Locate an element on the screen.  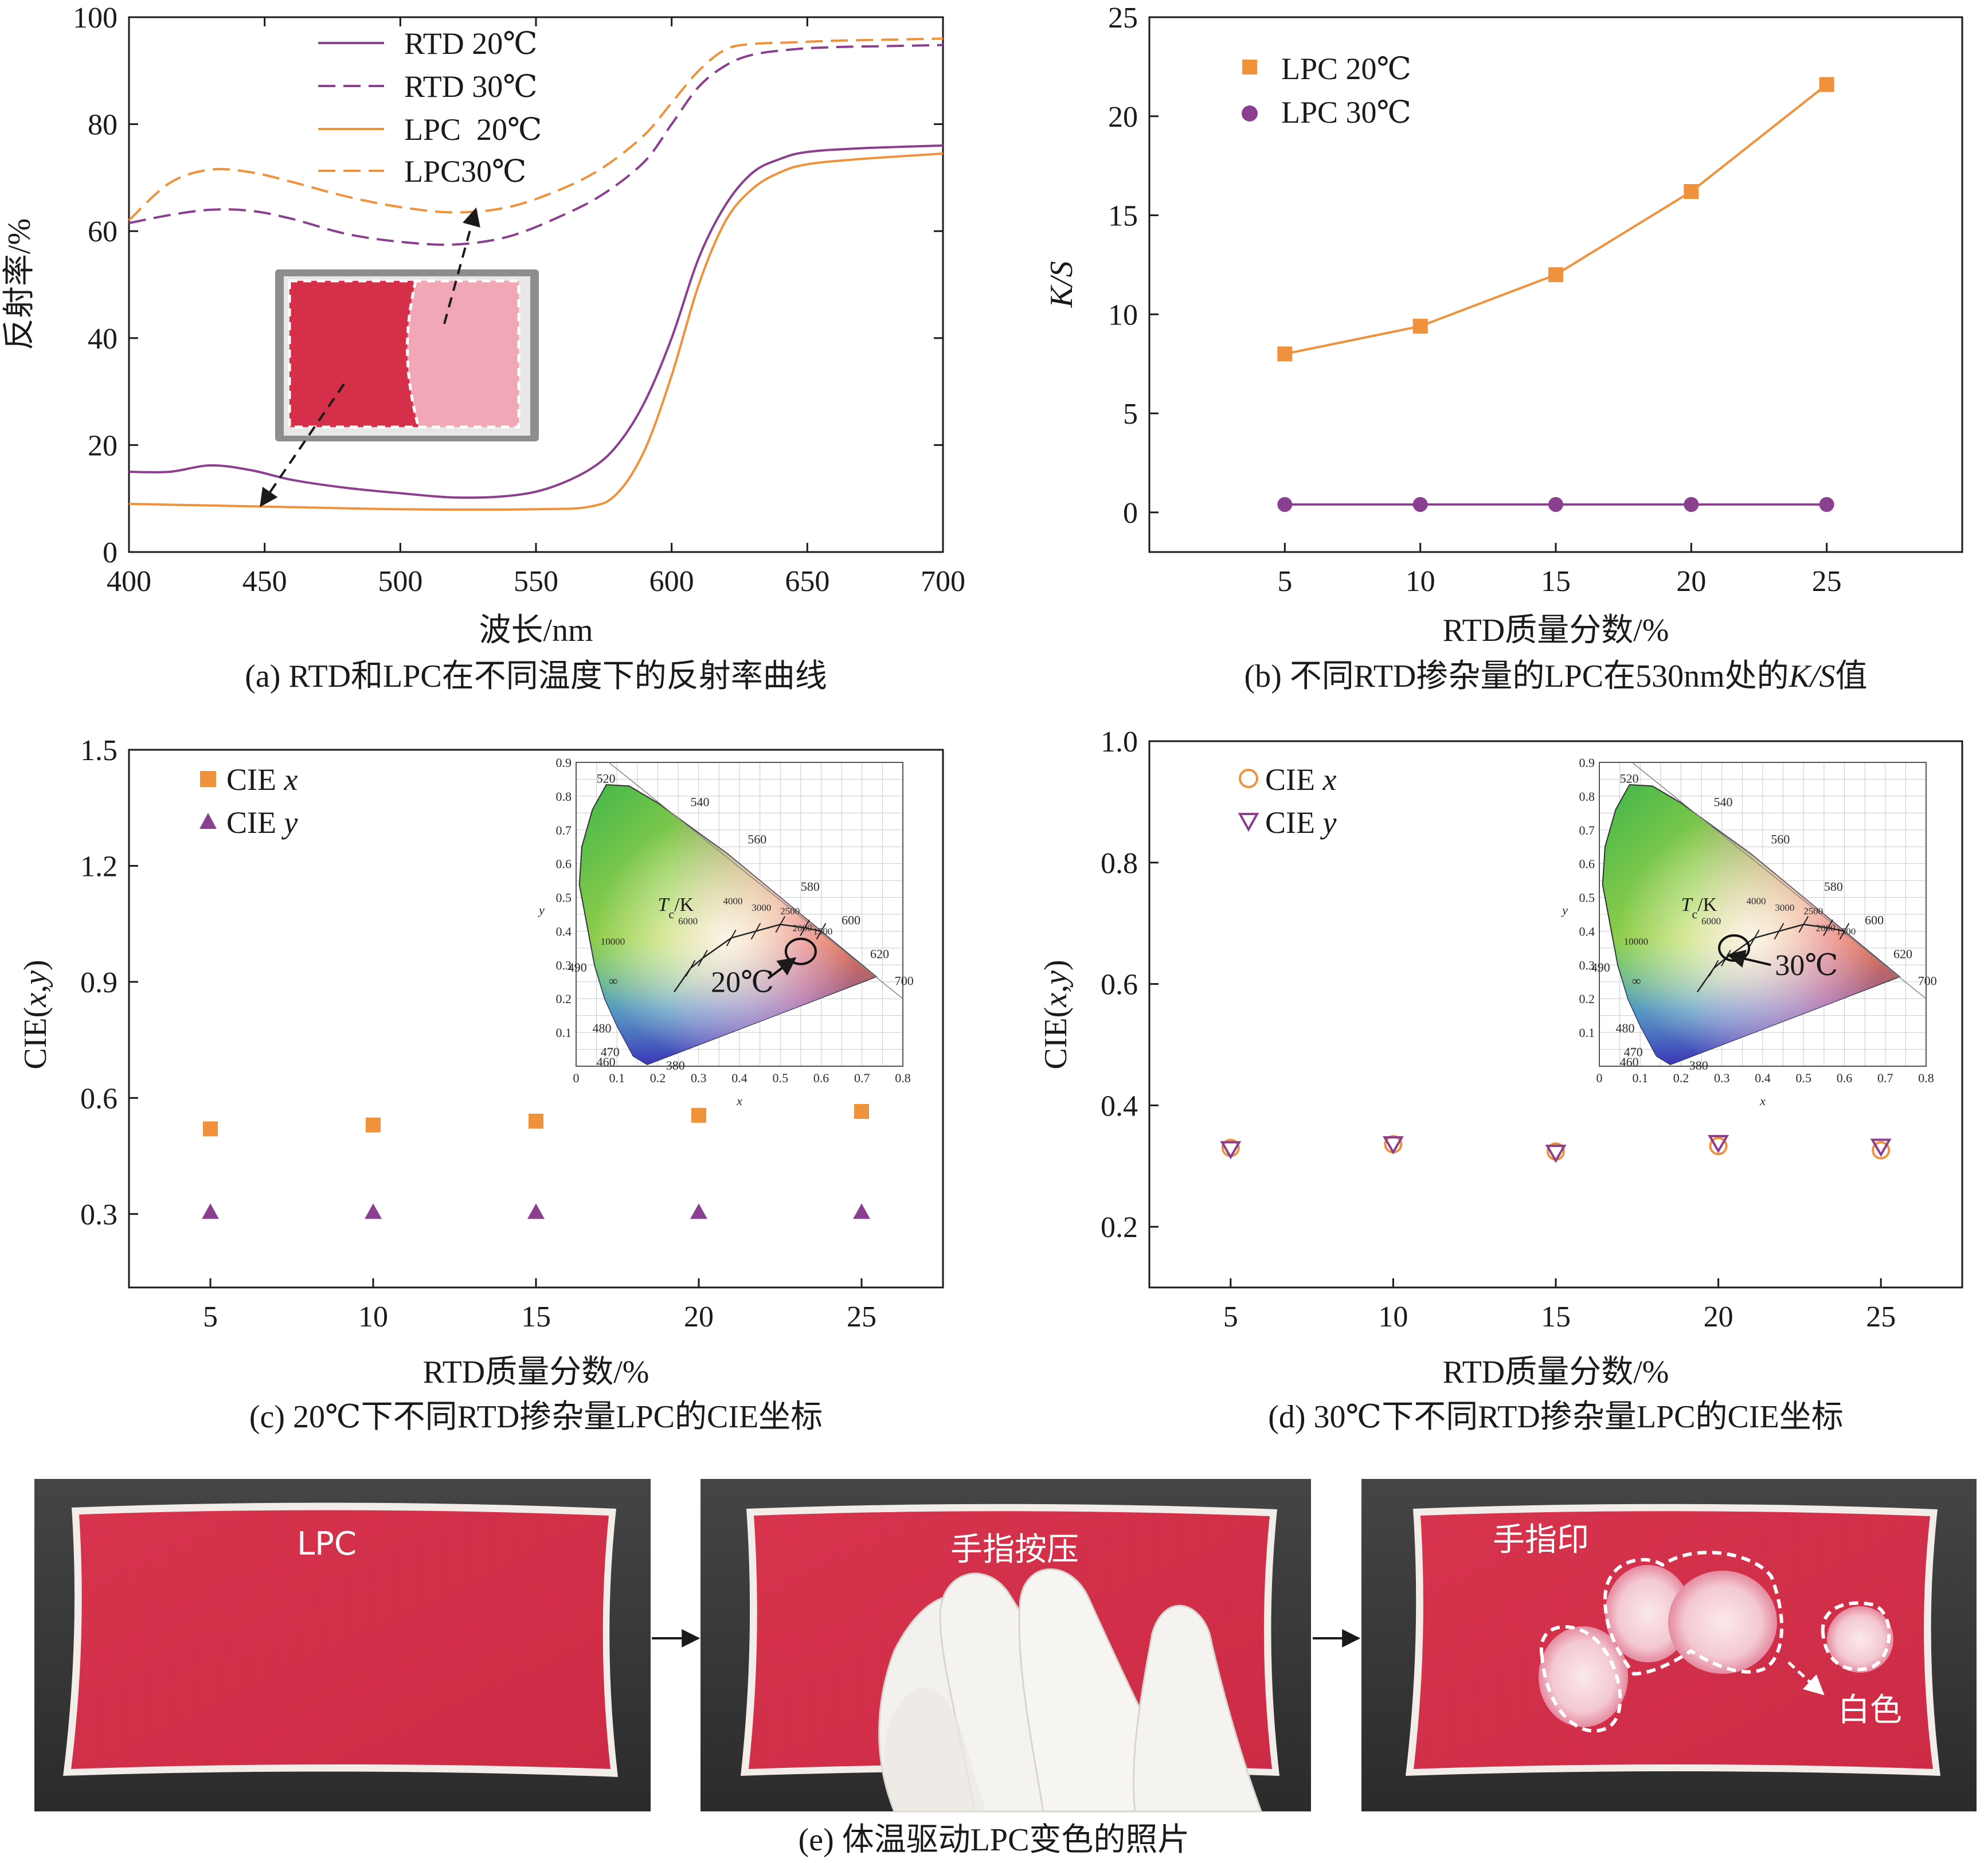
x-tick-label: 15 is located at coordinates (1556, 581).